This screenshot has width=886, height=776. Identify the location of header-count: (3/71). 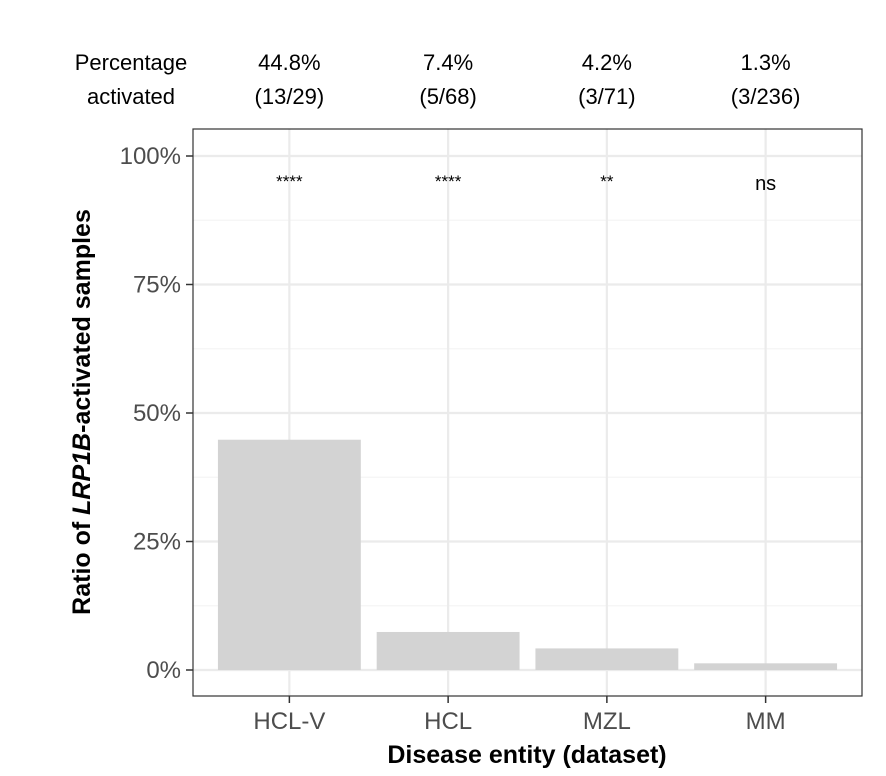
(606, 96).